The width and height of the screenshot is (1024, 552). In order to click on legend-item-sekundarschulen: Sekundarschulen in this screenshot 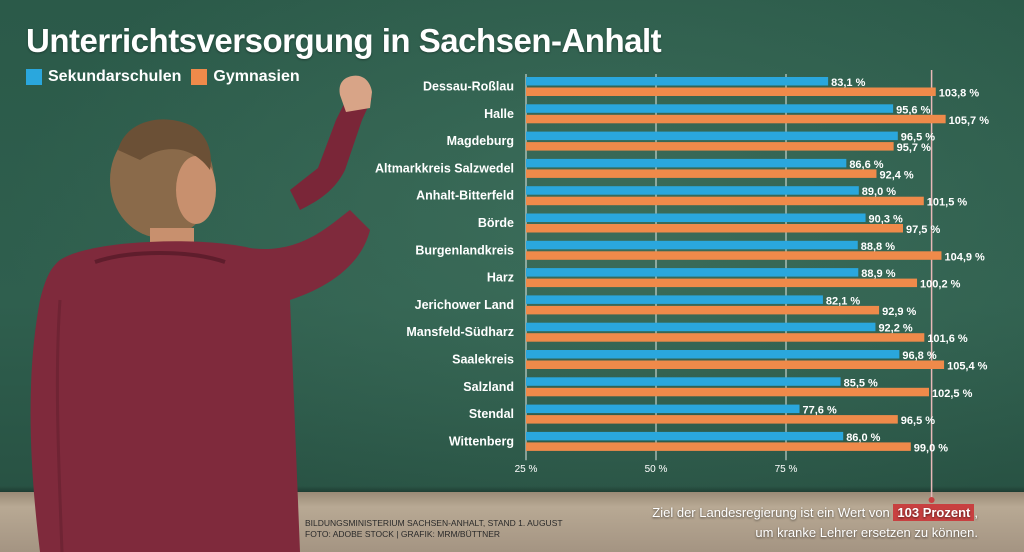, I will do `click(103, 77)`.